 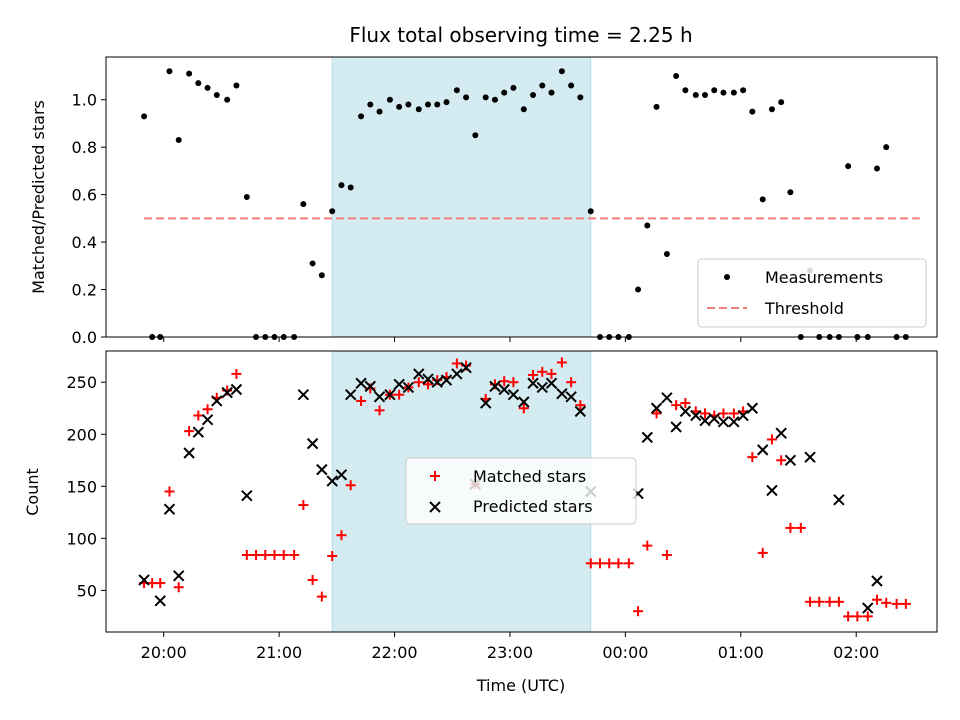 I want to click on y-tick-label: 0.8, so click(x=84, y=147).